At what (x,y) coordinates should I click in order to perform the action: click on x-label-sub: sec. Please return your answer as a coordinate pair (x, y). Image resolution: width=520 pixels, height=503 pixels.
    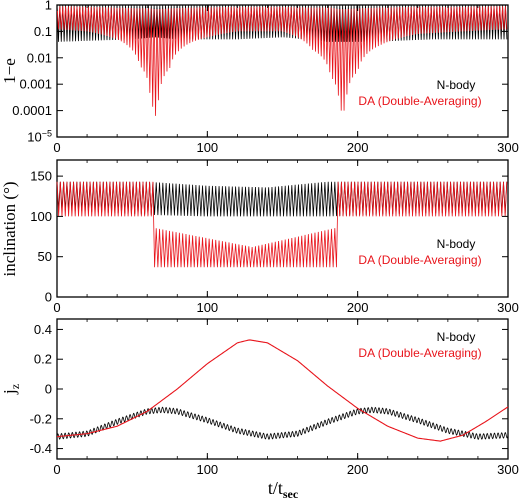
    Looking at the image, I should click on (291, 494).